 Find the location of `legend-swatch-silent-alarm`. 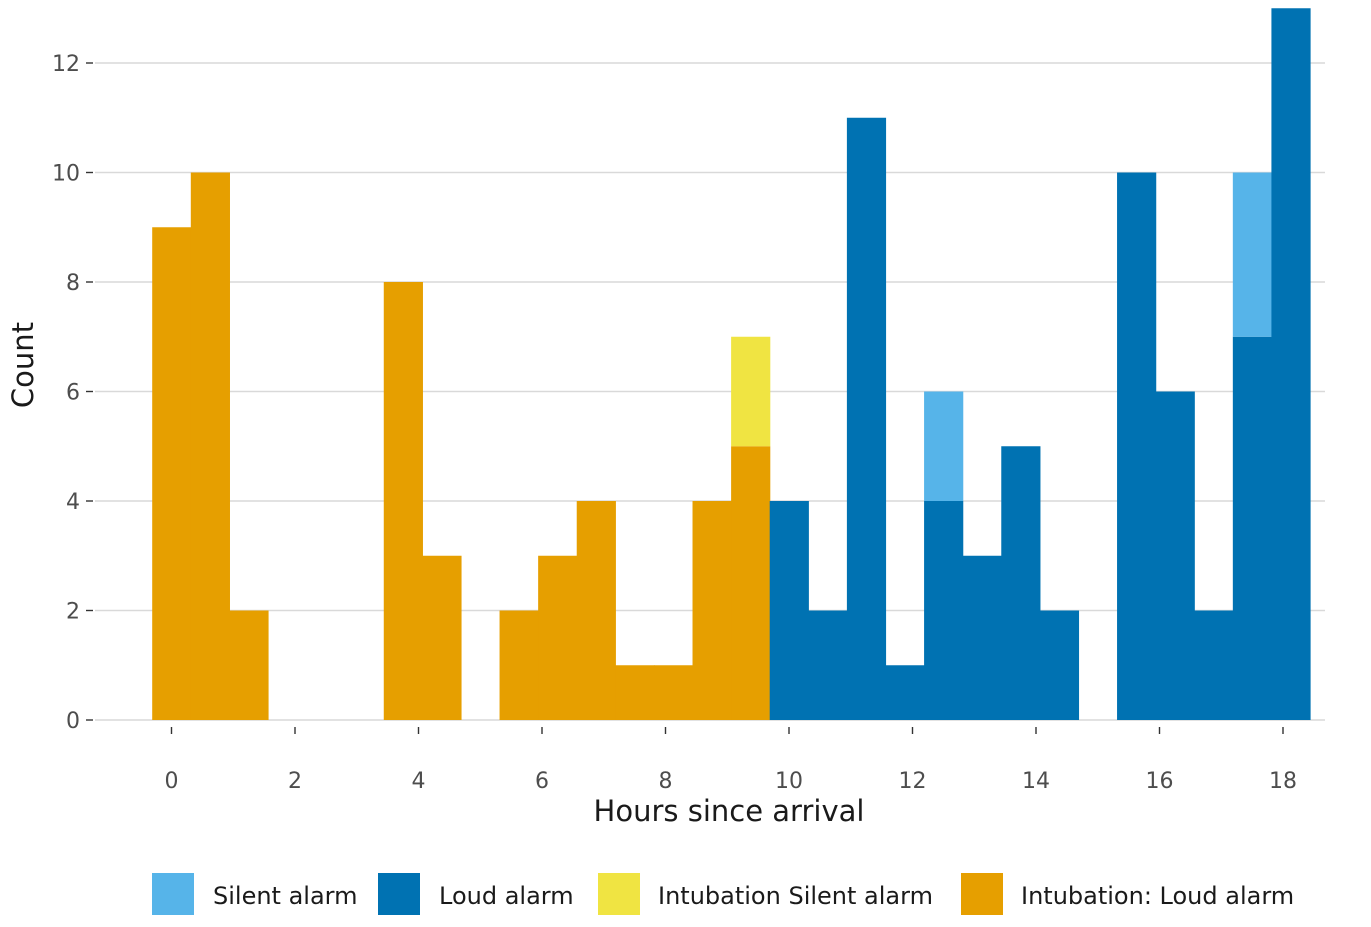

legend-swatch-silent-alarm is located at coordinates (173, 894).